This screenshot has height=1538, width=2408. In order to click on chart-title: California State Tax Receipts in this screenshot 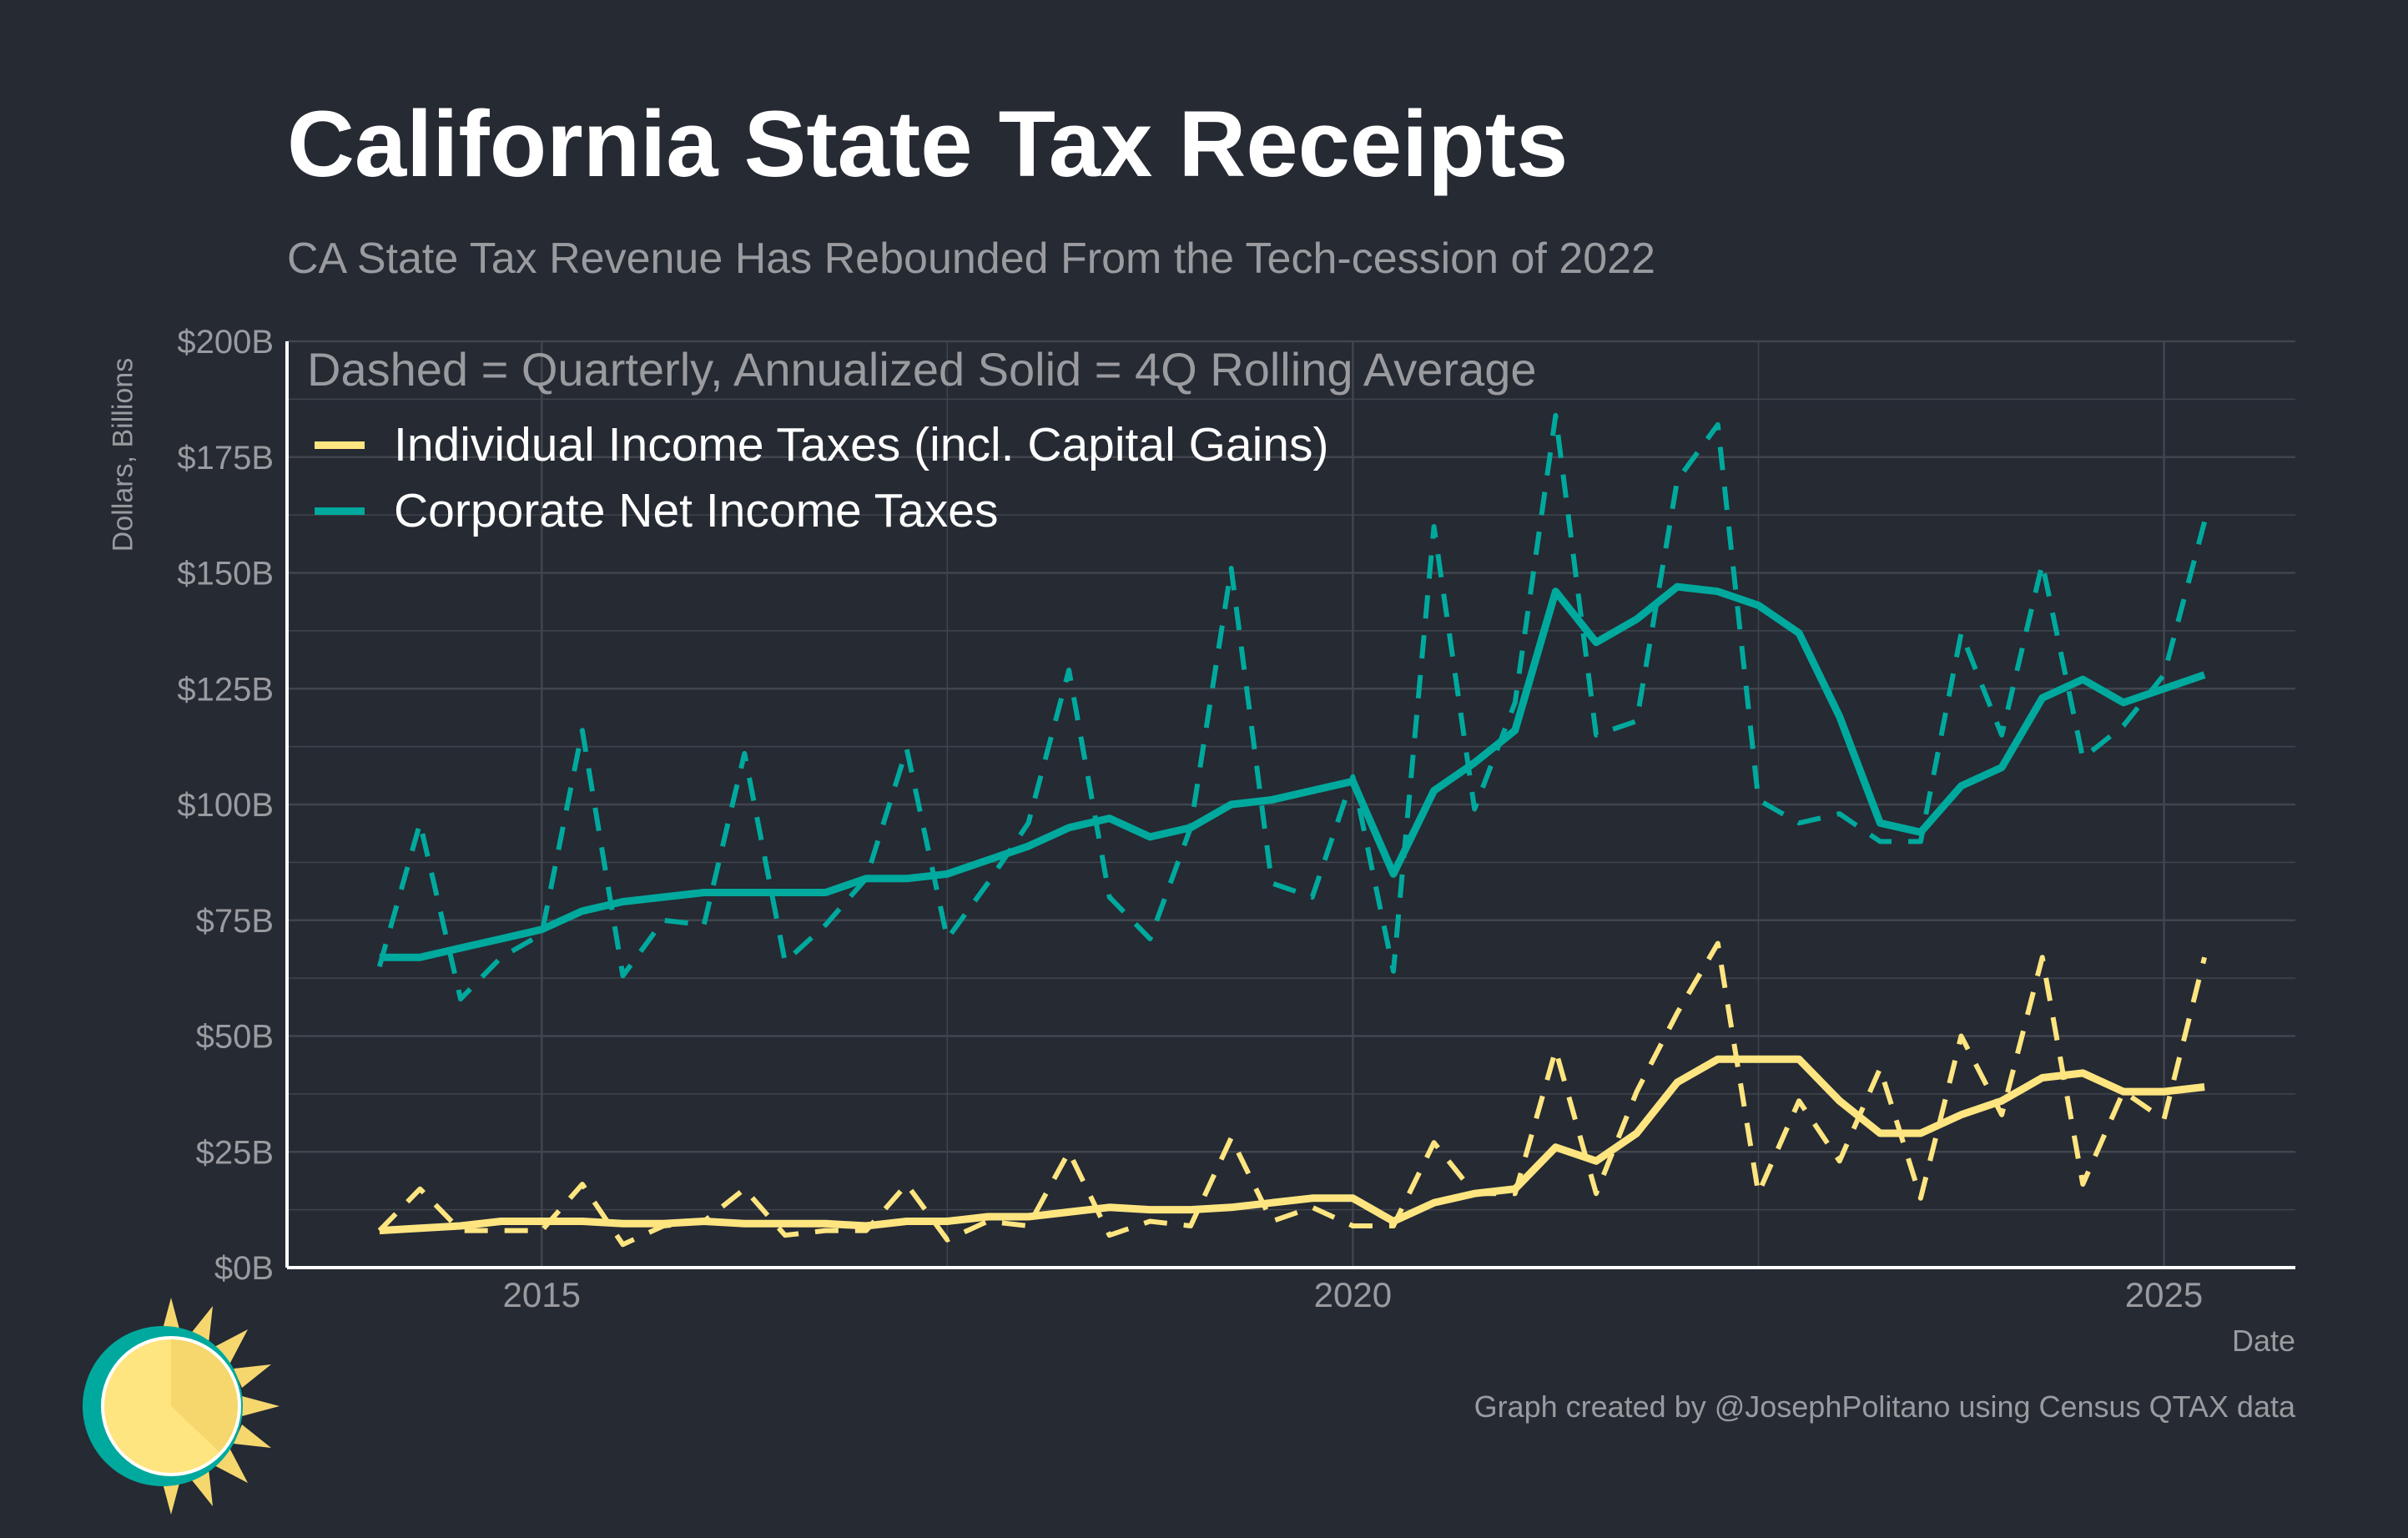, I will do `click(928, 144)`.